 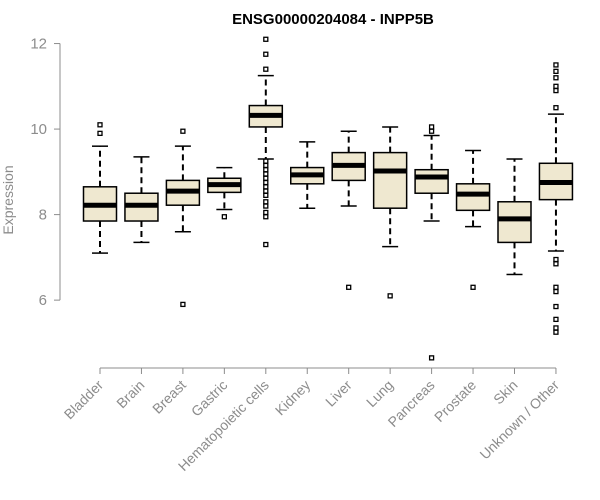 What do you see at coordinates (431, 242) in the screenshot?
I see `box-pancreas` at bounding box center [431, 242].